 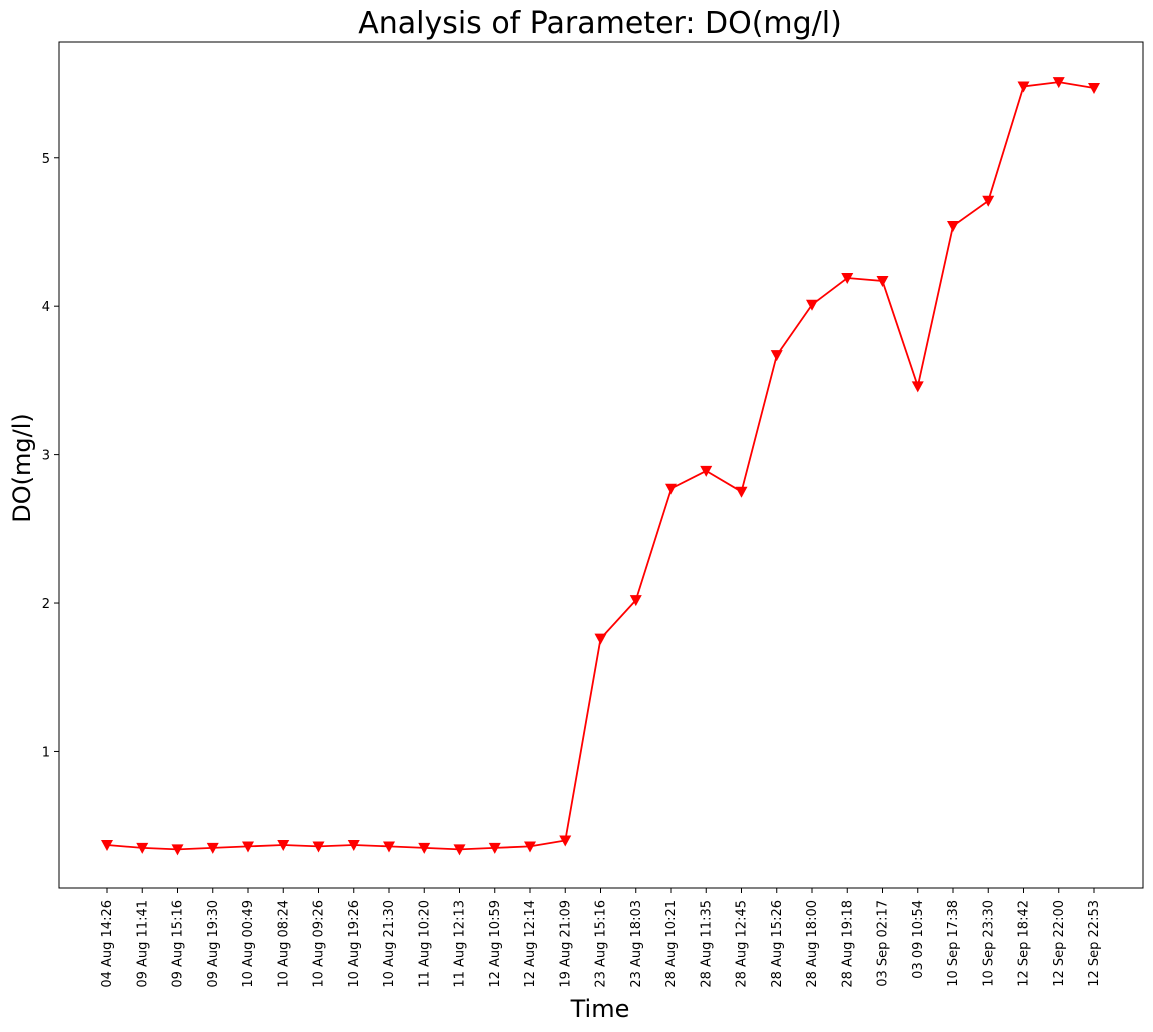 I want to click on y-axis-label: DO(mg/l), so click(x=22, y=467).